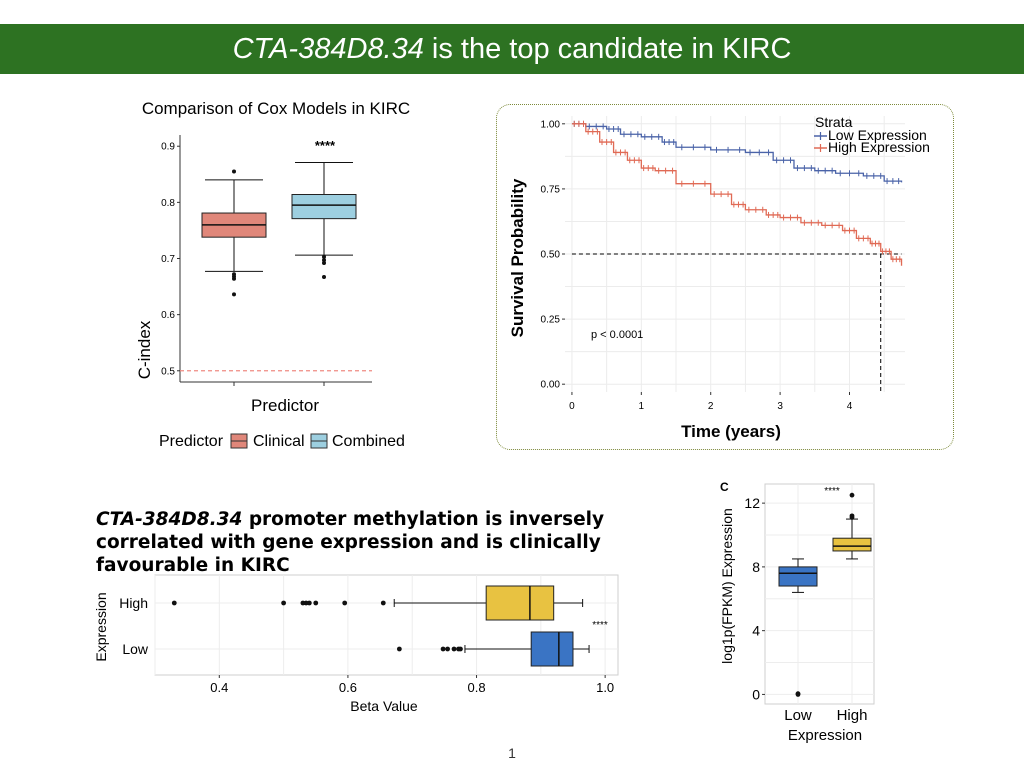  I want to click on expr-box-high, so click(852, 544).